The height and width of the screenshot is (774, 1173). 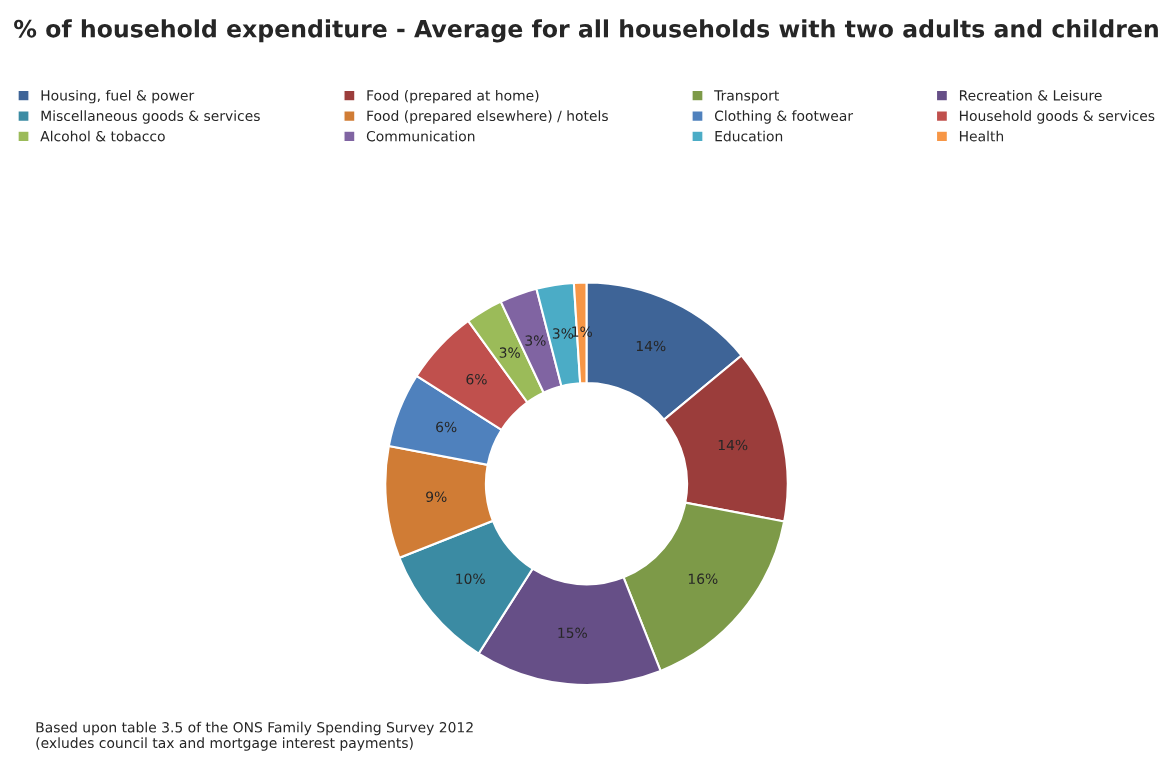 What do you see at coordinates (102, 136) in the screenshot?
I see `legend-label: Alcohol & tobacco` at bounding box center [102, 136].